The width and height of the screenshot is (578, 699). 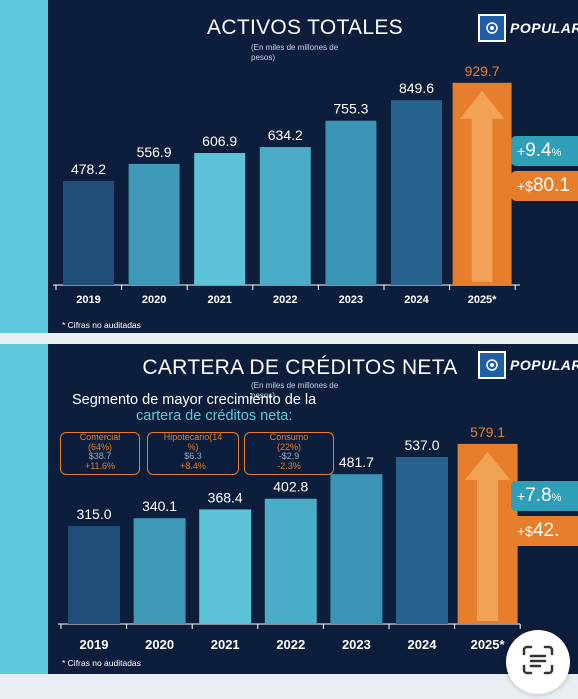 I want to click on badge-value: 42., so click(x=546, y=530).